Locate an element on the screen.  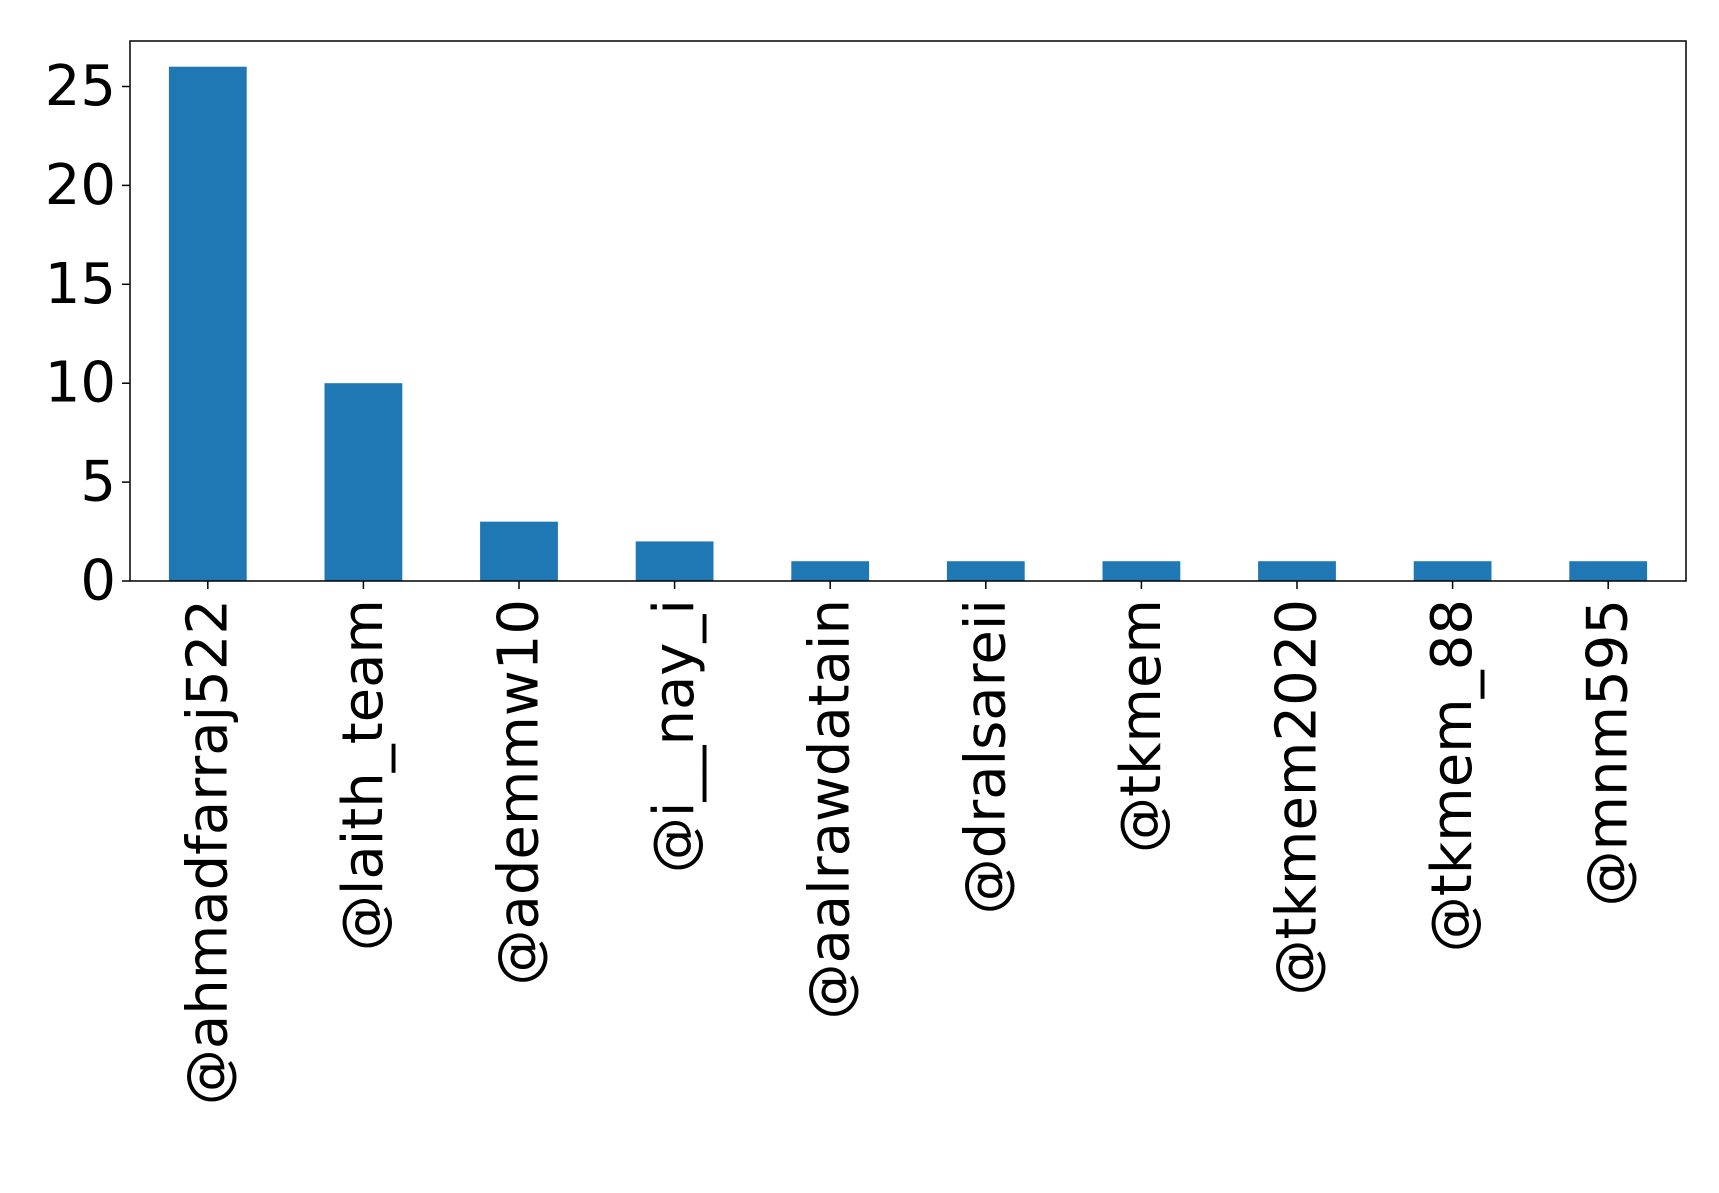
y-tick-label: 20 is located at coordinates (80, 185).